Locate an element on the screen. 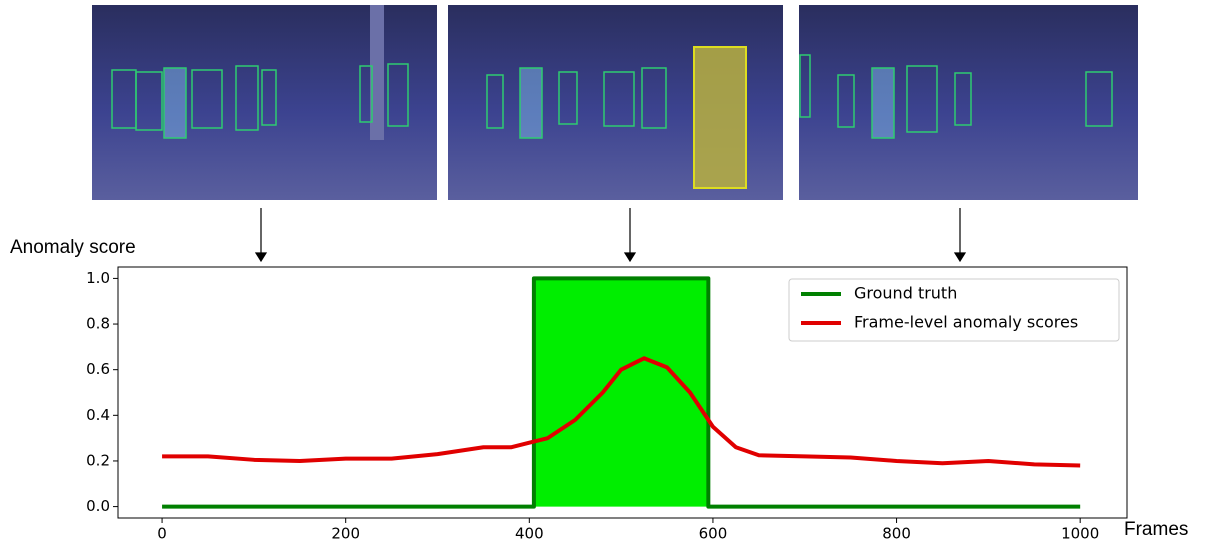  x-tick-label: 800 is located at coordinates (896, 534).